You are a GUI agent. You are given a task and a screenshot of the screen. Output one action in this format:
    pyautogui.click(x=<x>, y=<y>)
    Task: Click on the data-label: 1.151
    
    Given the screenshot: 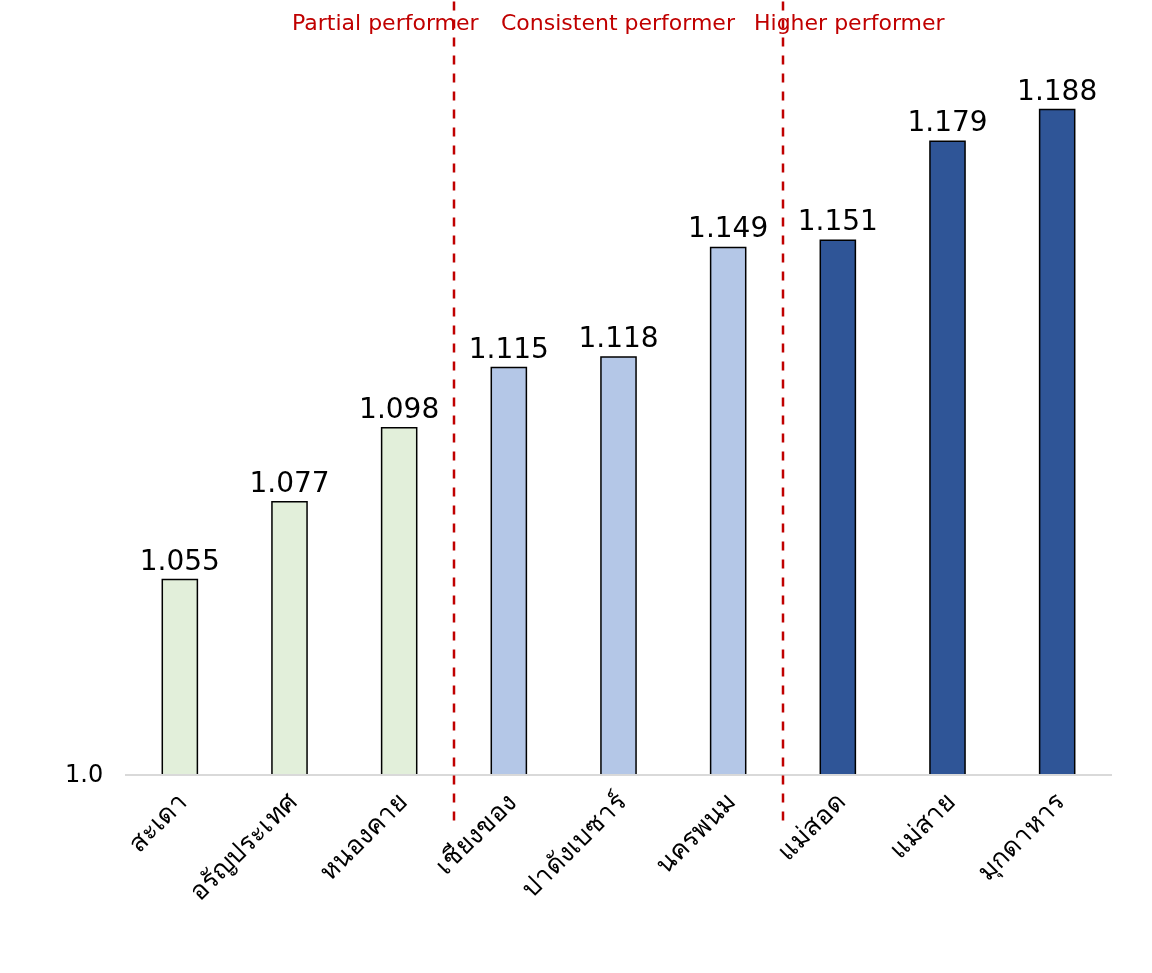 What is the action you would take?
    pyautogui.click(x=837, y=221)
    